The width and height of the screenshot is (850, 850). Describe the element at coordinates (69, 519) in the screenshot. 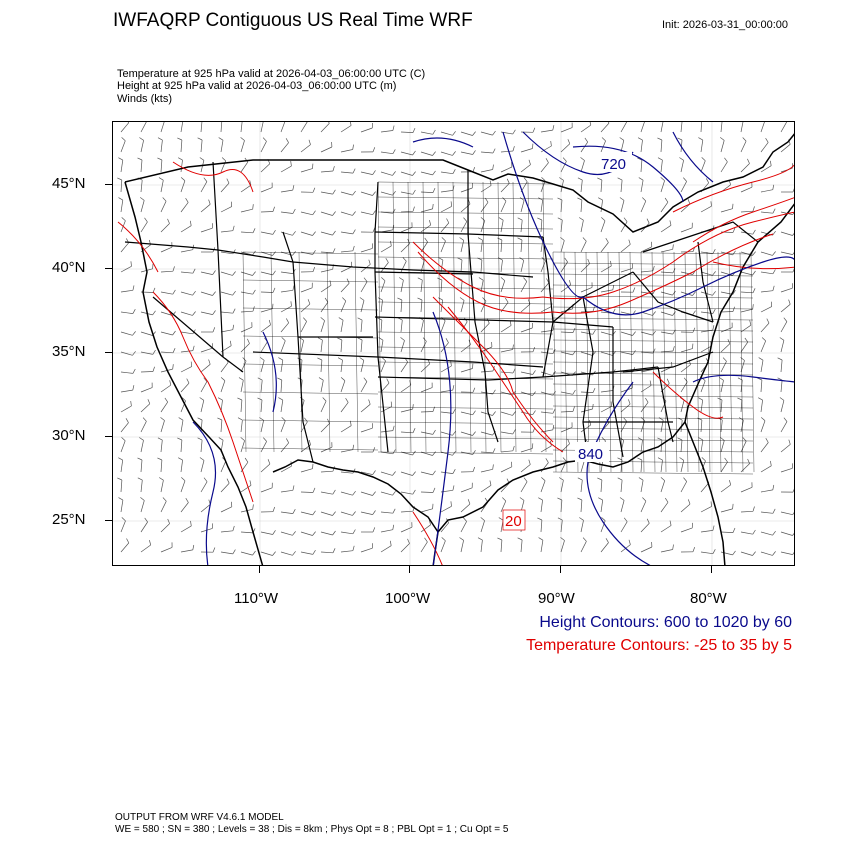

I see `lat-label-25n: 25°N` at that location.